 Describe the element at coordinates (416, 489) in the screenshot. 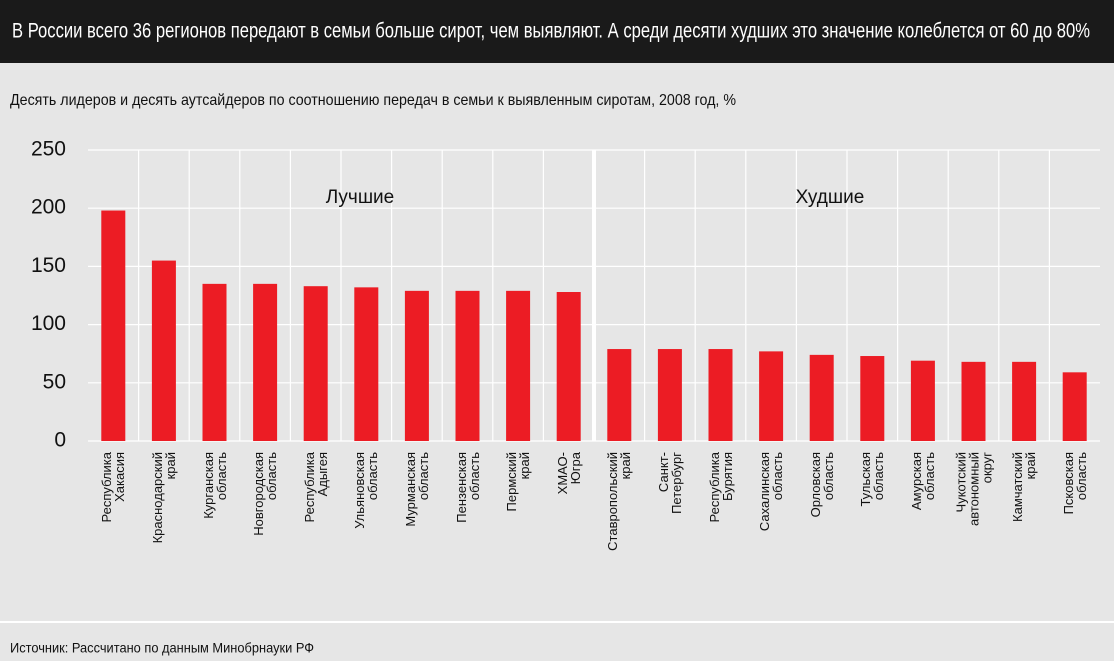

I see `x-tick-label: Мурманская область` at that location.